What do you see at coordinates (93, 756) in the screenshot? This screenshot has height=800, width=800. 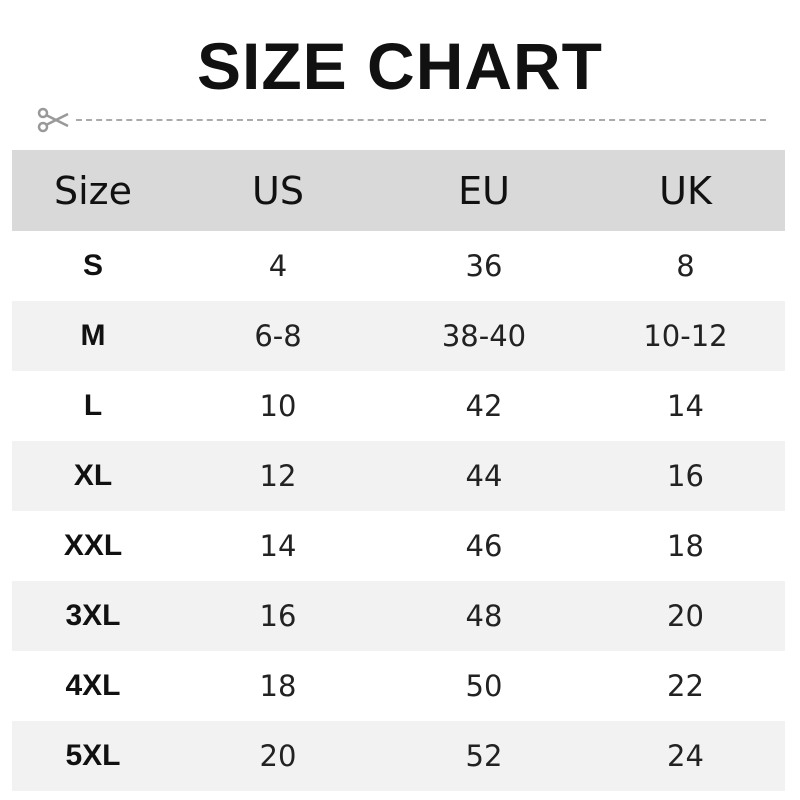 I see `cell-size: 5XL` at bounding box center [93, 756].